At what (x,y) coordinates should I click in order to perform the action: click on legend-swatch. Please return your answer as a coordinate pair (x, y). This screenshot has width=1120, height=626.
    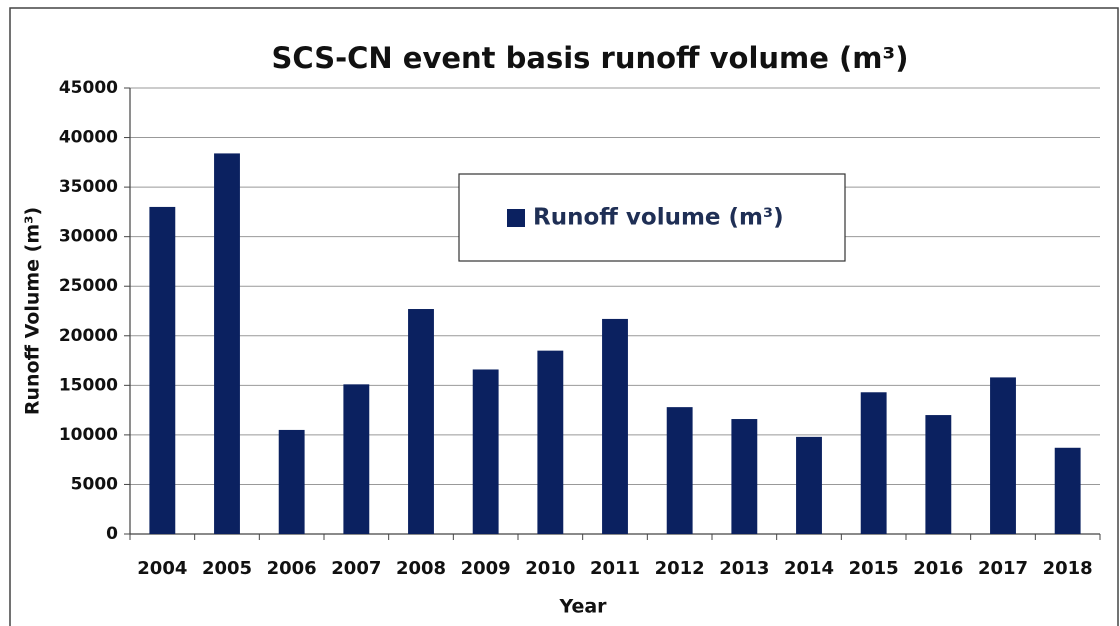
    Looking at the image, I should click on (516, 218).